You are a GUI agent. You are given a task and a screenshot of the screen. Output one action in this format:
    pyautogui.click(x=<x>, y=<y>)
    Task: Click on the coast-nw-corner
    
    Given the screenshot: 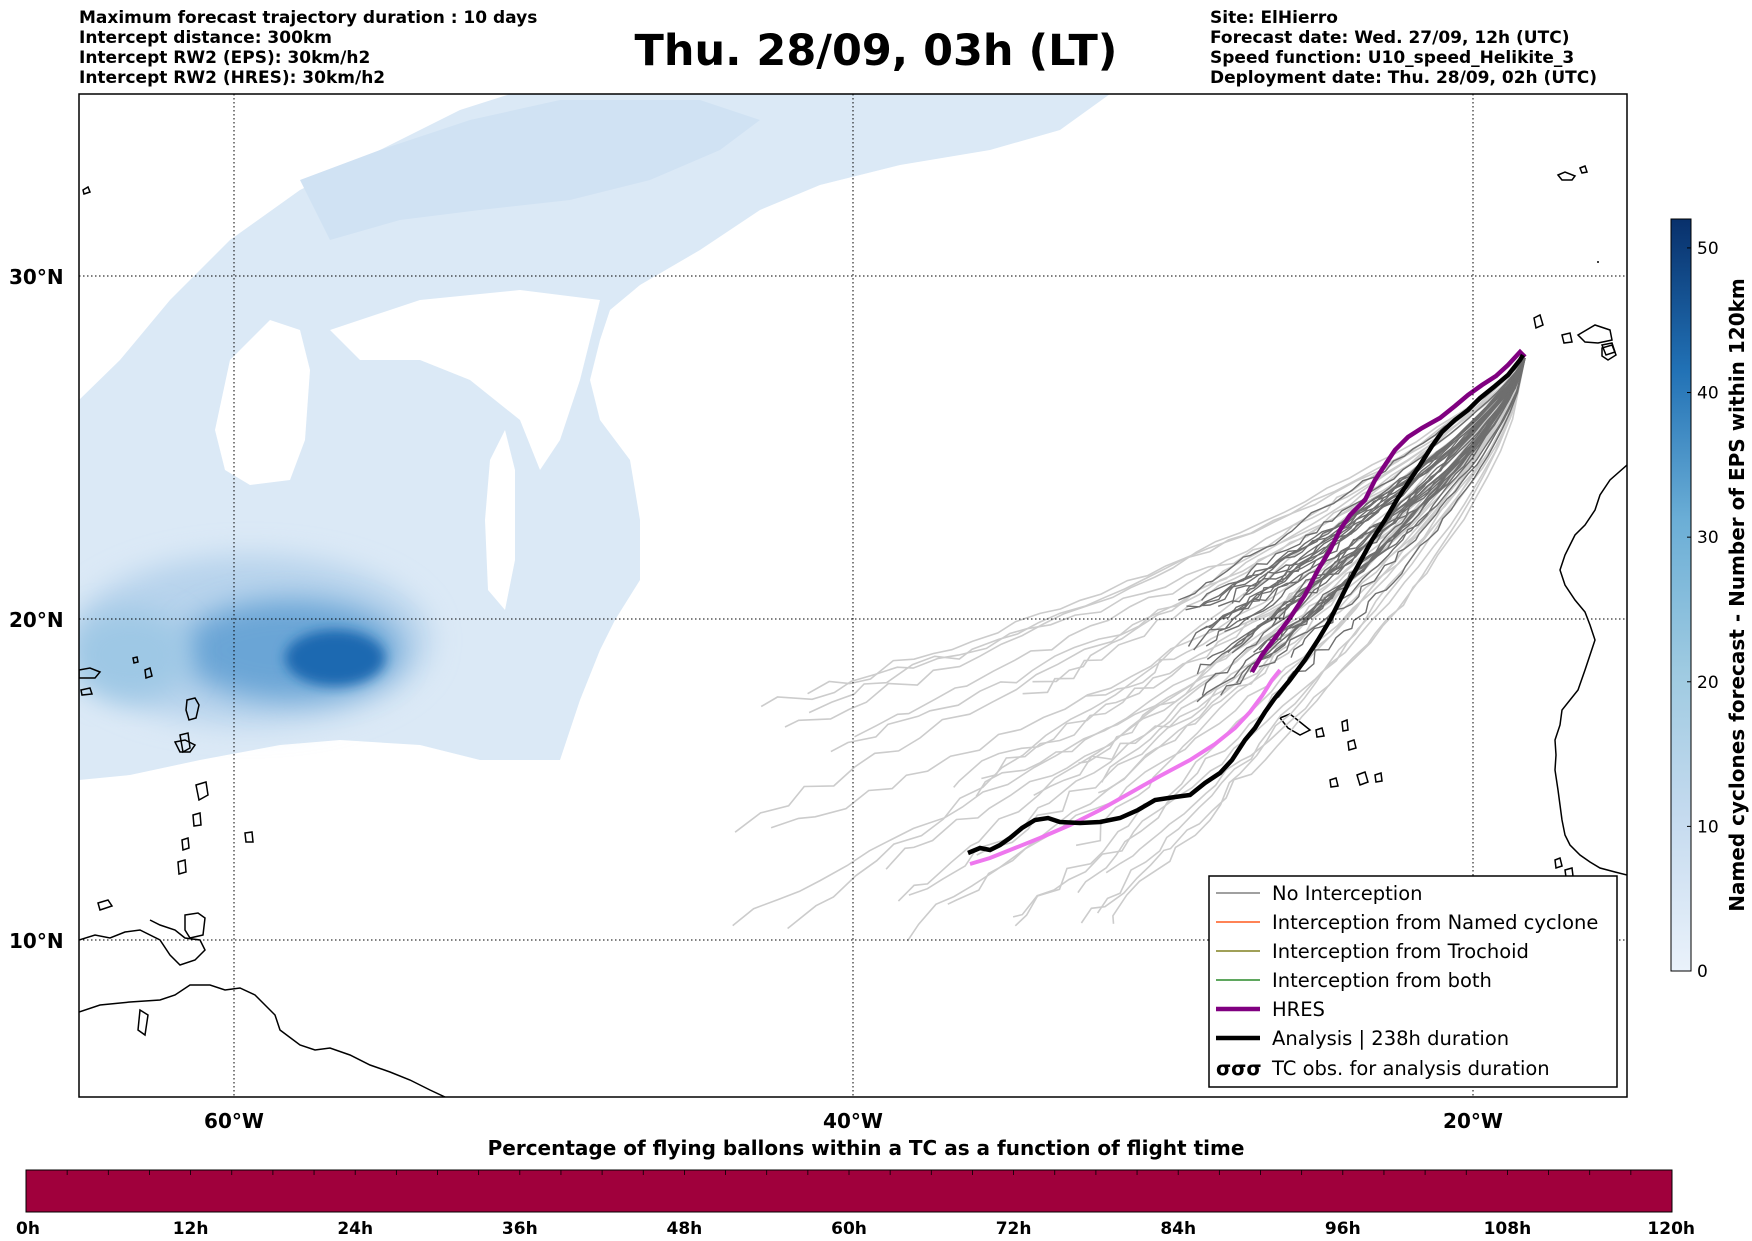 What is the action you would take?
    pyautogui.click(x=86, y=190)
    